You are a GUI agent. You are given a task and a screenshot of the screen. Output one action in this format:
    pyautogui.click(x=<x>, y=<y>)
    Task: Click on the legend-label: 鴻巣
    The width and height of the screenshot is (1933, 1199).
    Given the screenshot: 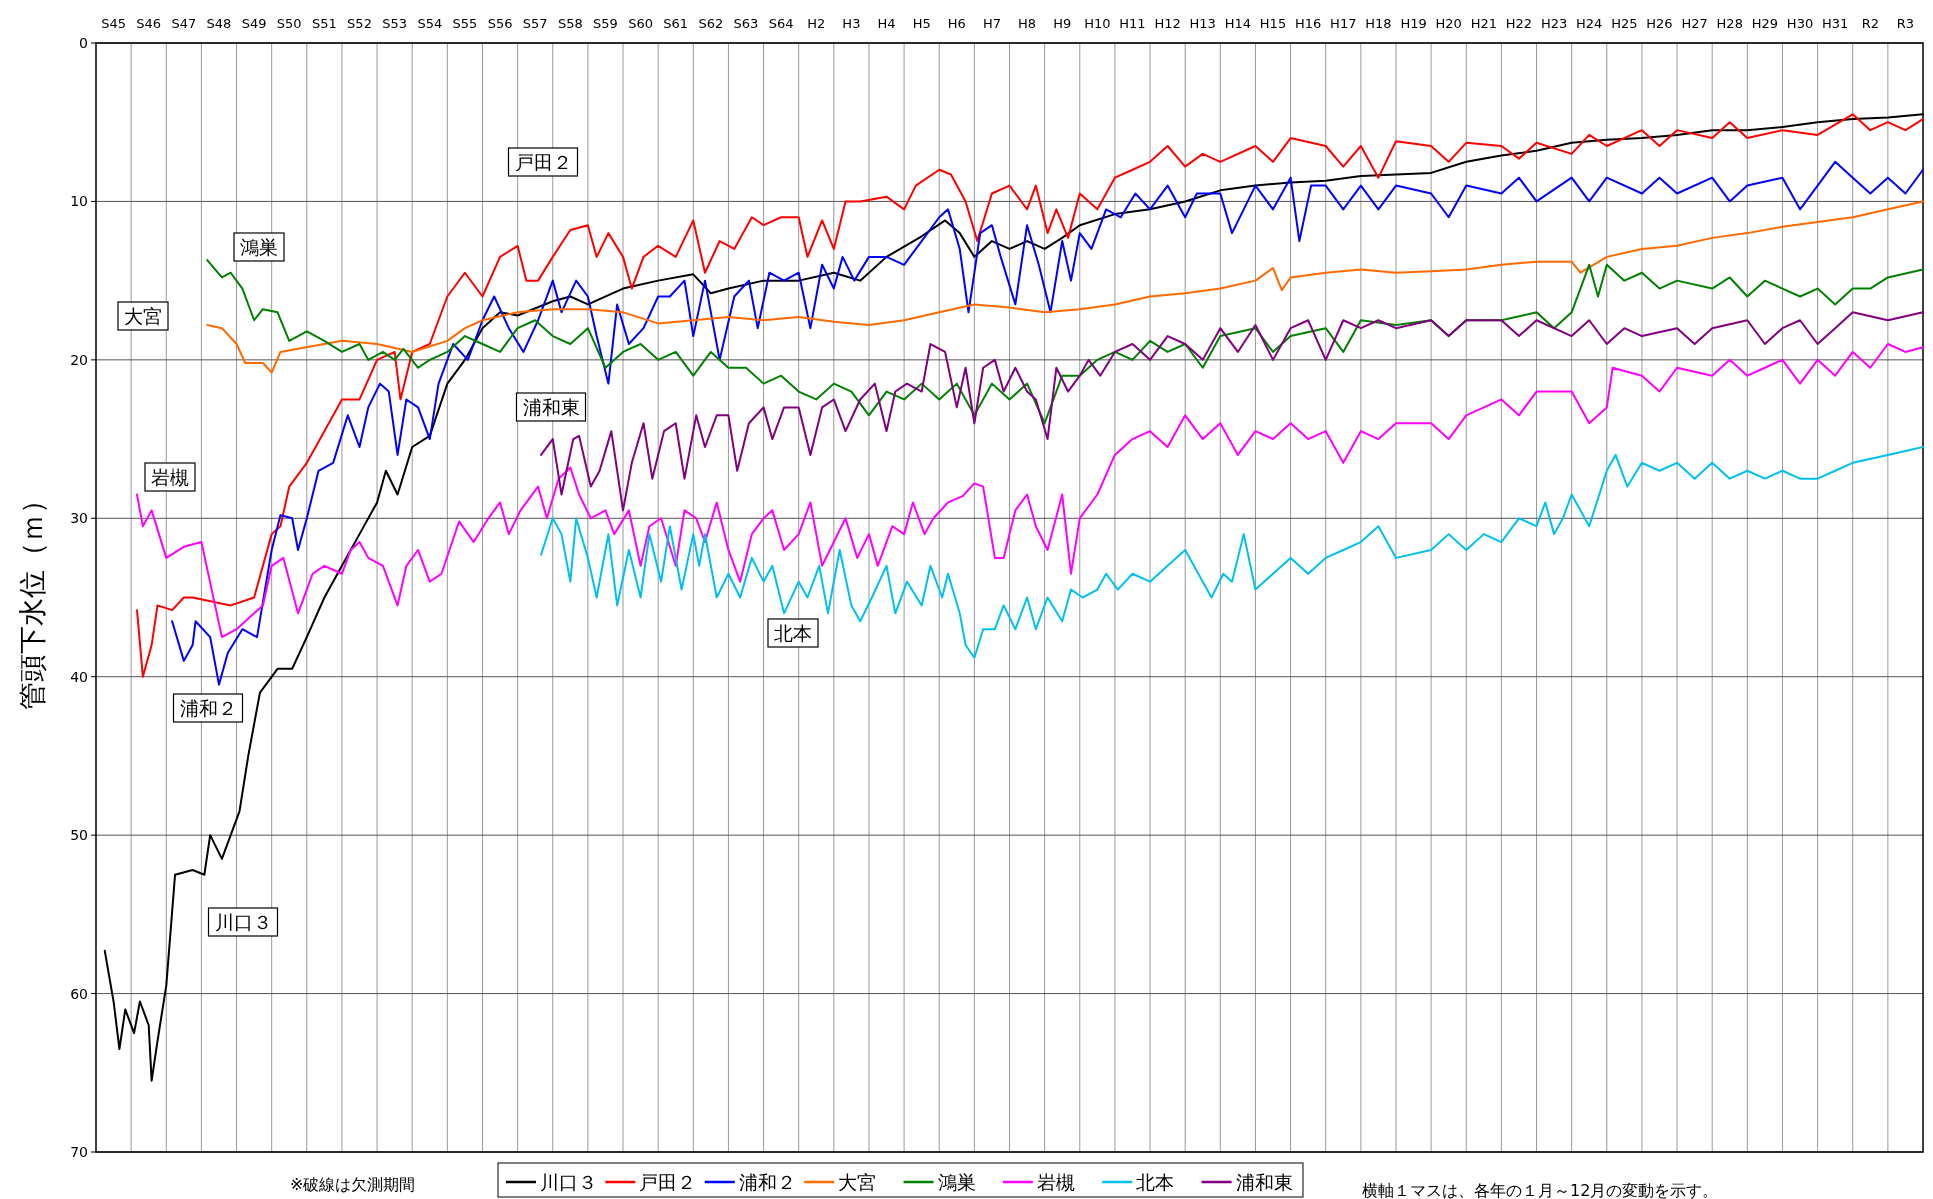 What is the action you would take?
    pyautogui.click(x=956, y=1182)
    